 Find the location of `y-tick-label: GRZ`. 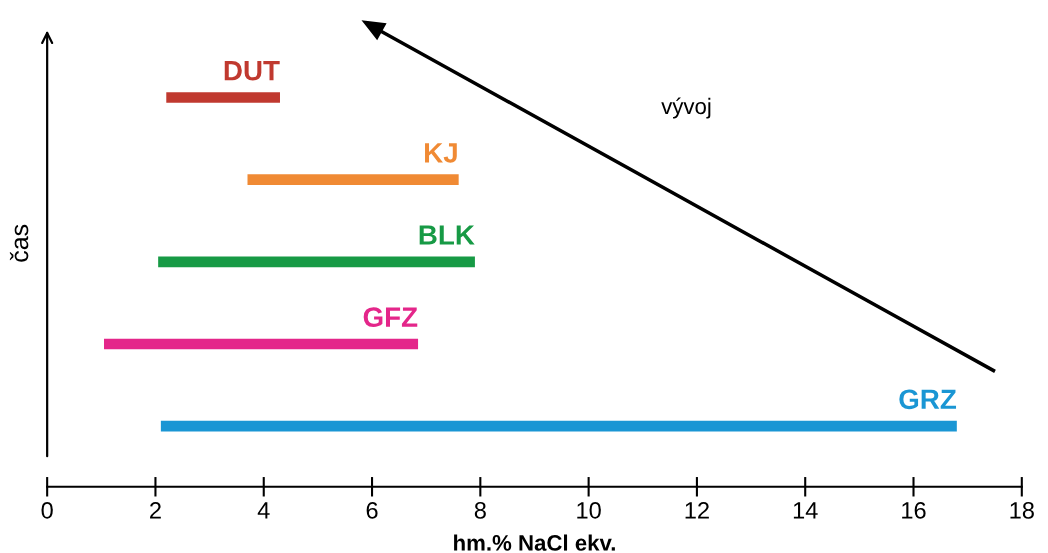

y-tick-label: GRZ is located at coordinates (928, 399).